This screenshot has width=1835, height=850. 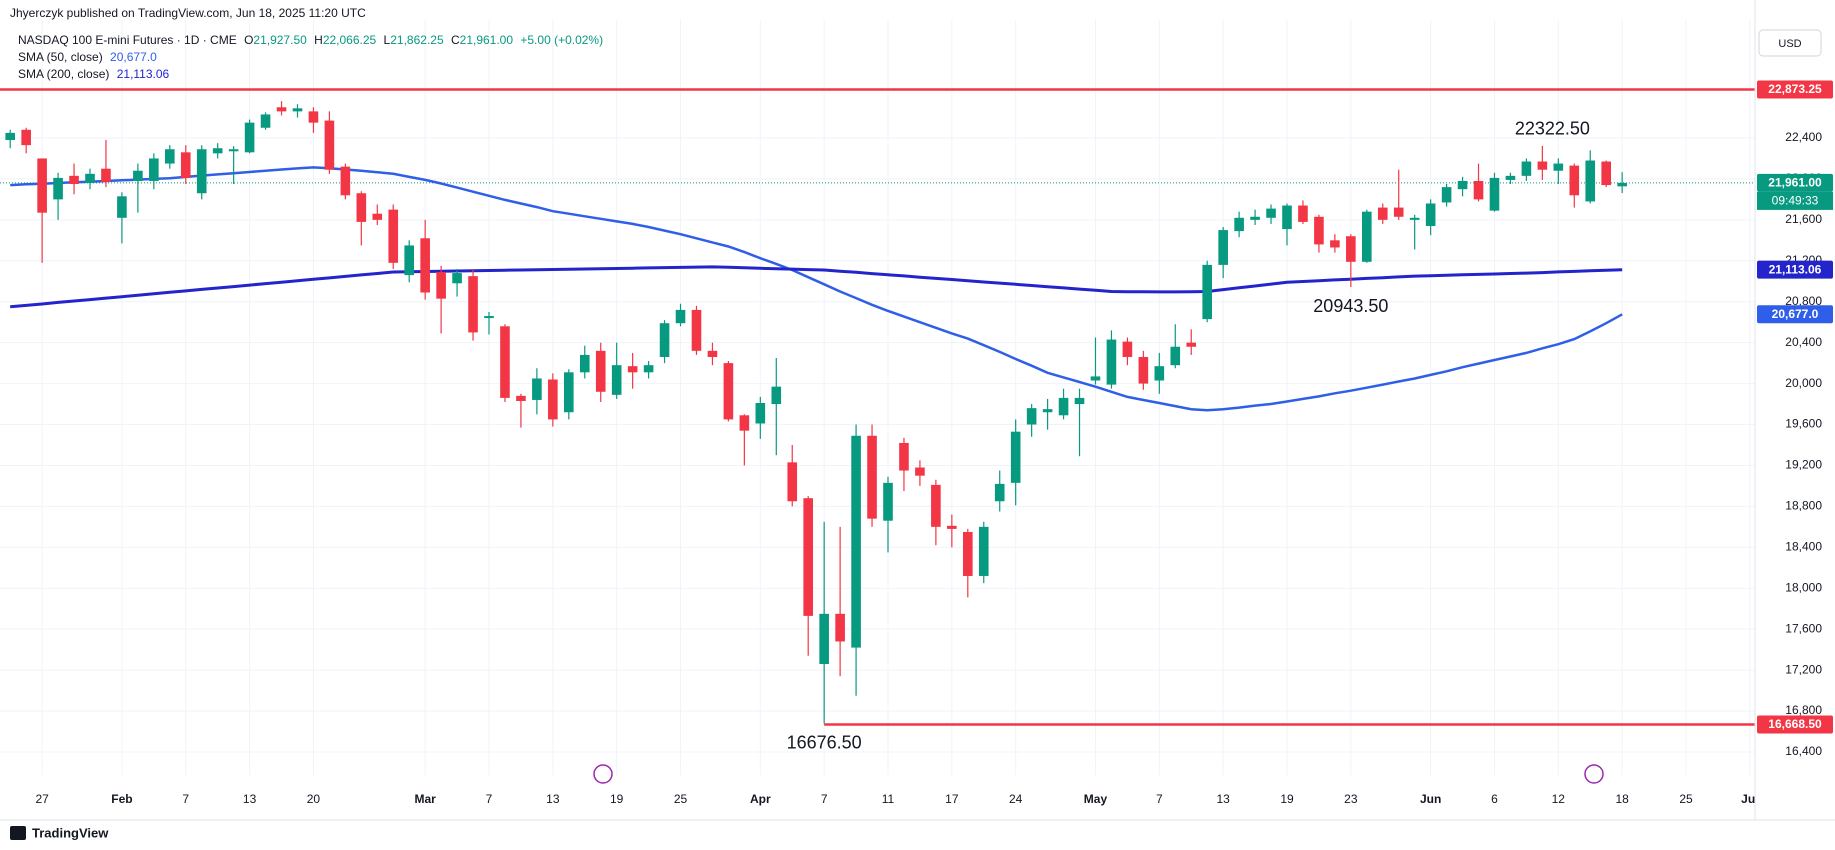 I want to click on y-tick-label: 18,400, so click(x=1803, y=546).